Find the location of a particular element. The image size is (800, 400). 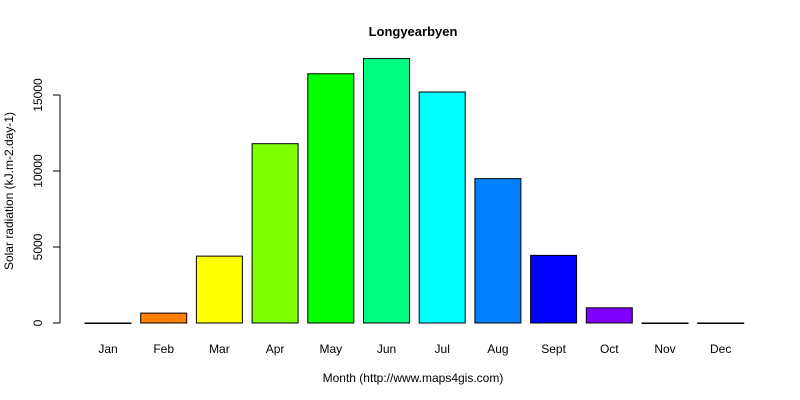

y-tick-label: 0 is located at coordinates (38, 322).